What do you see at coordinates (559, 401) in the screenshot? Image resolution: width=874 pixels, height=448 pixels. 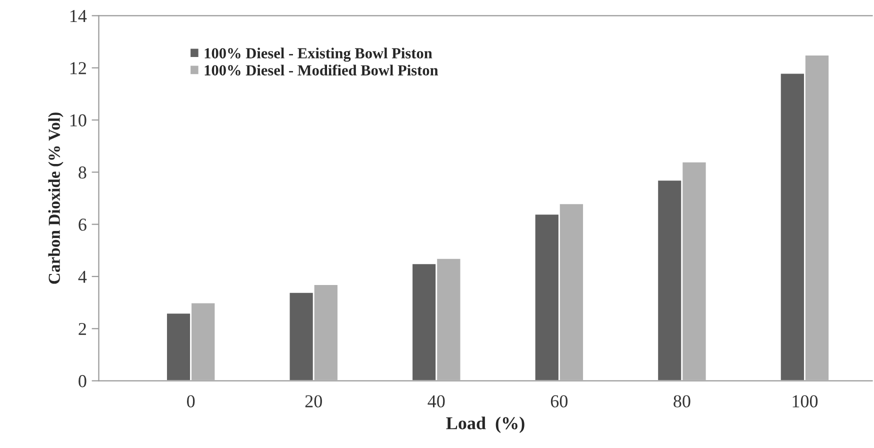 I see `x-tick-label: 60` at bounding box center [559, 401].